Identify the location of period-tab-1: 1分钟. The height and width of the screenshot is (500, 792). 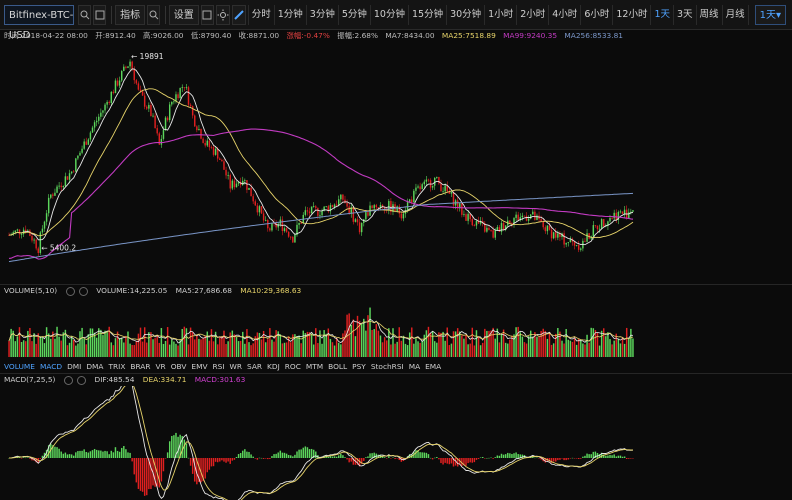
(291, 14).